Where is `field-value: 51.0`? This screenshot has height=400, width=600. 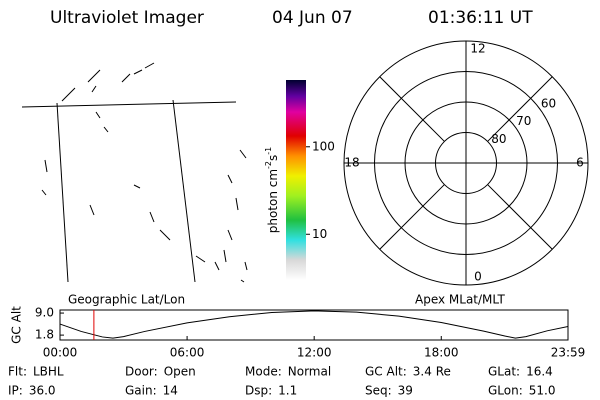 field-value: 51.0 is located at coordinates (542, 391).